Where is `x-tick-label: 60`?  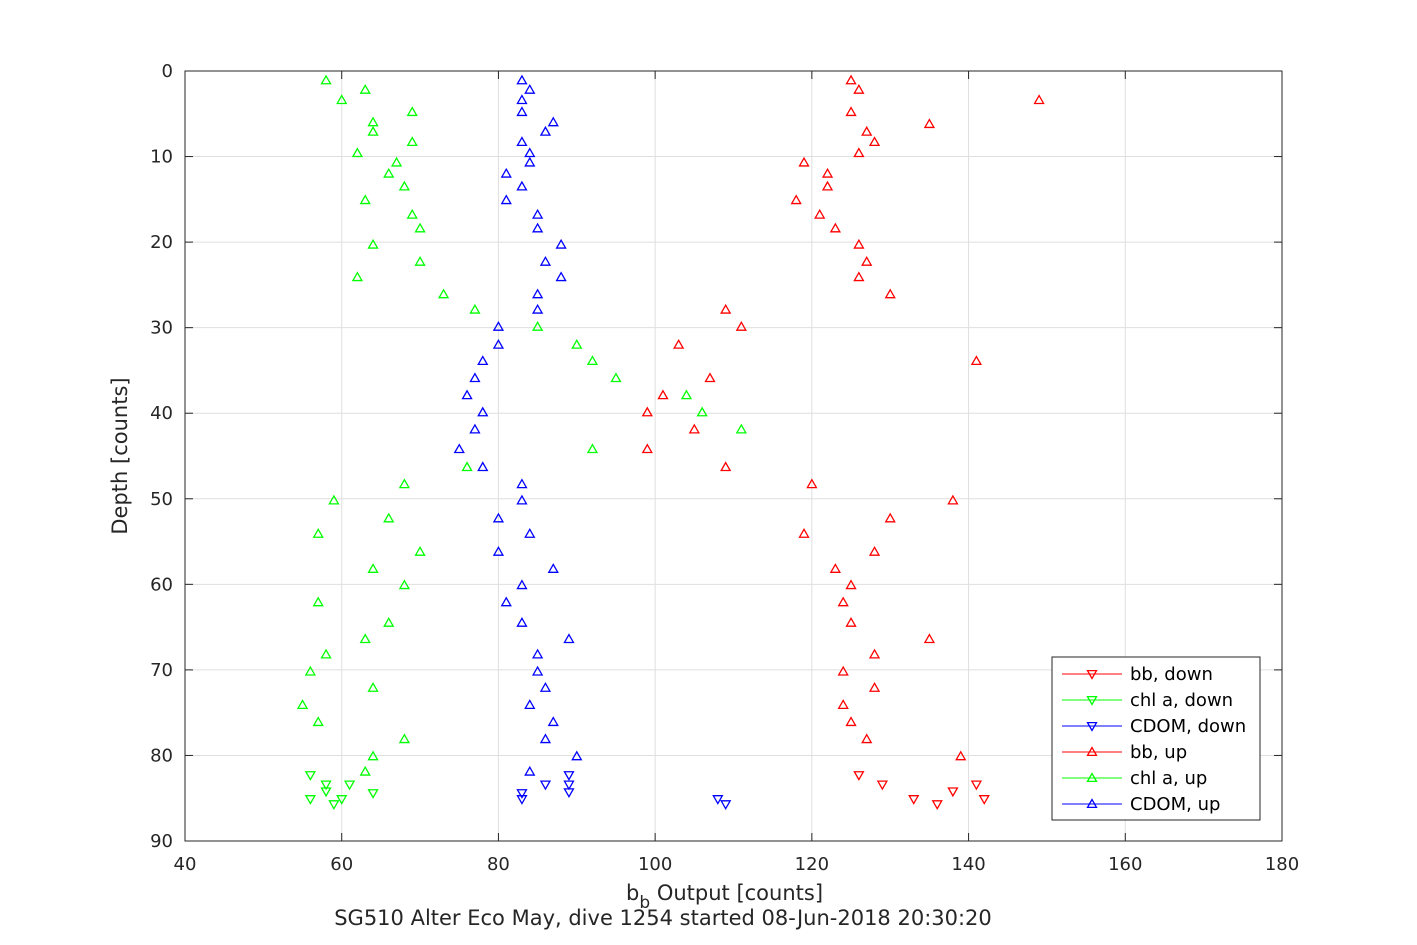
x-tick-label: 60 is located at coordinates (341, 864).